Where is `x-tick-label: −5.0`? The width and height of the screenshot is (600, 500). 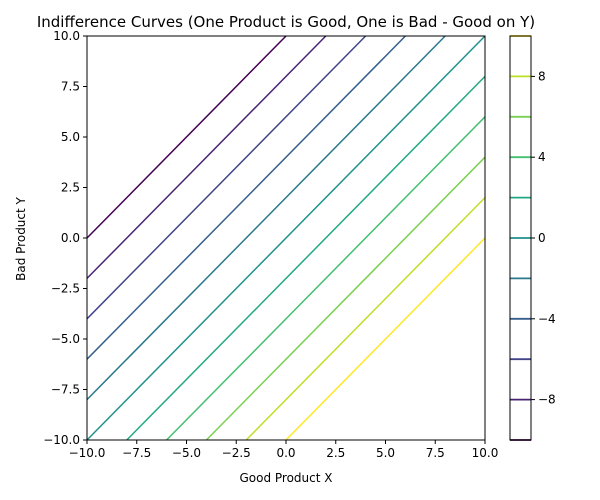 x-tick-label: −5.0 is located at coordinates (186, 453).